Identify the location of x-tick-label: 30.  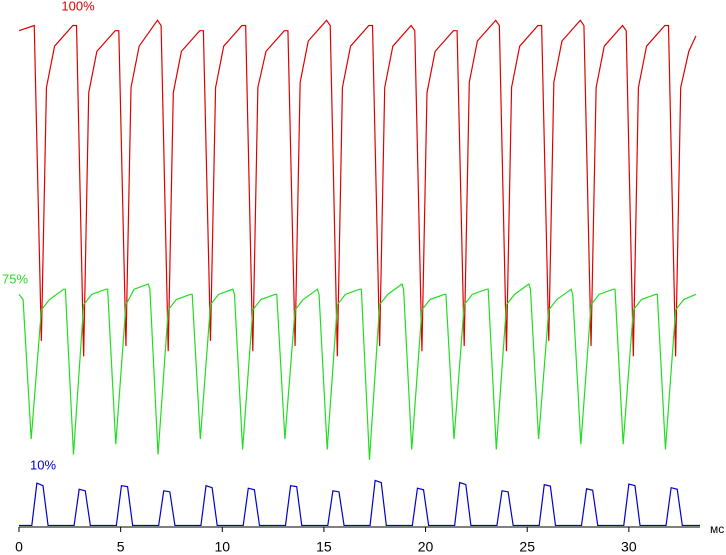
(629, 547).